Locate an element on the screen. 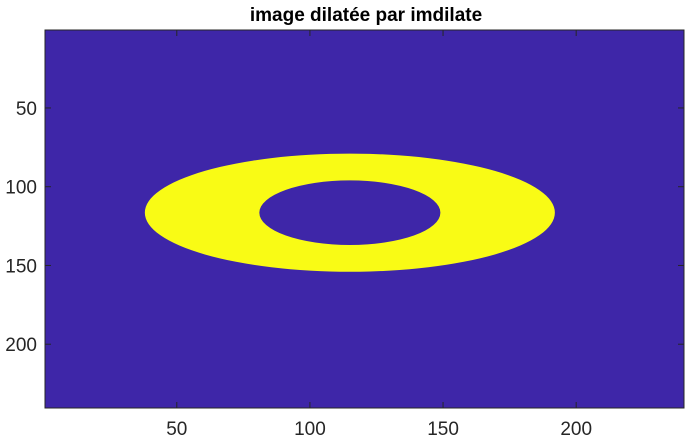 The width and height of the screenshot is (687, 441). y-tick-label: 200 is located at coordinates (21, 345).